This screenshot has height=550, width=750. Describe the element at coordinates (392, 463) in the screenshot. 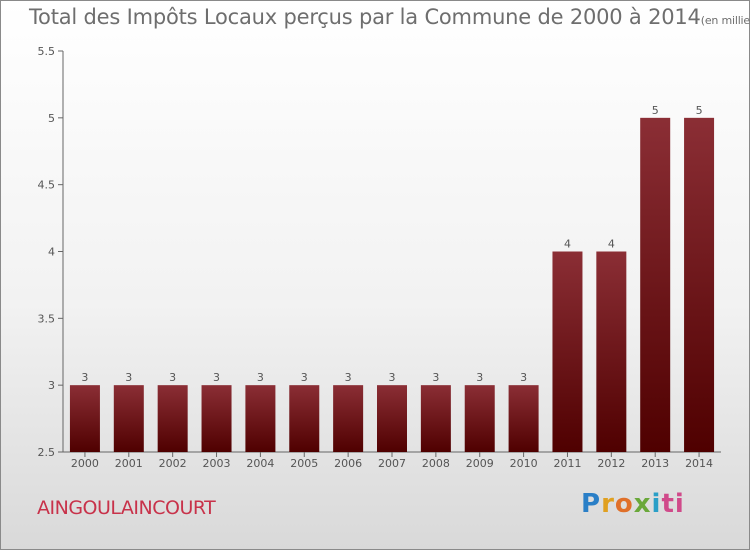

I see `x-tick-label: 2007` at that location.